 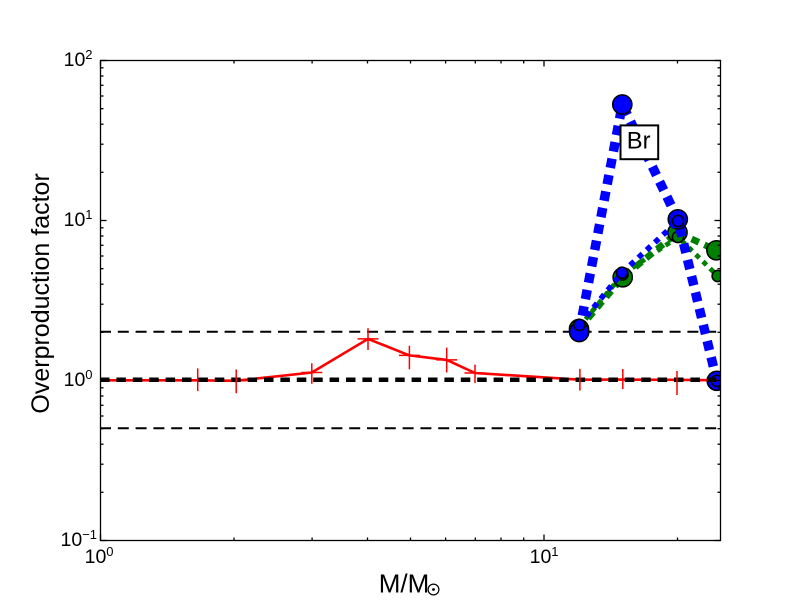 I want to click on svg-text: Overproduction factor, so click(x=41, y=293).